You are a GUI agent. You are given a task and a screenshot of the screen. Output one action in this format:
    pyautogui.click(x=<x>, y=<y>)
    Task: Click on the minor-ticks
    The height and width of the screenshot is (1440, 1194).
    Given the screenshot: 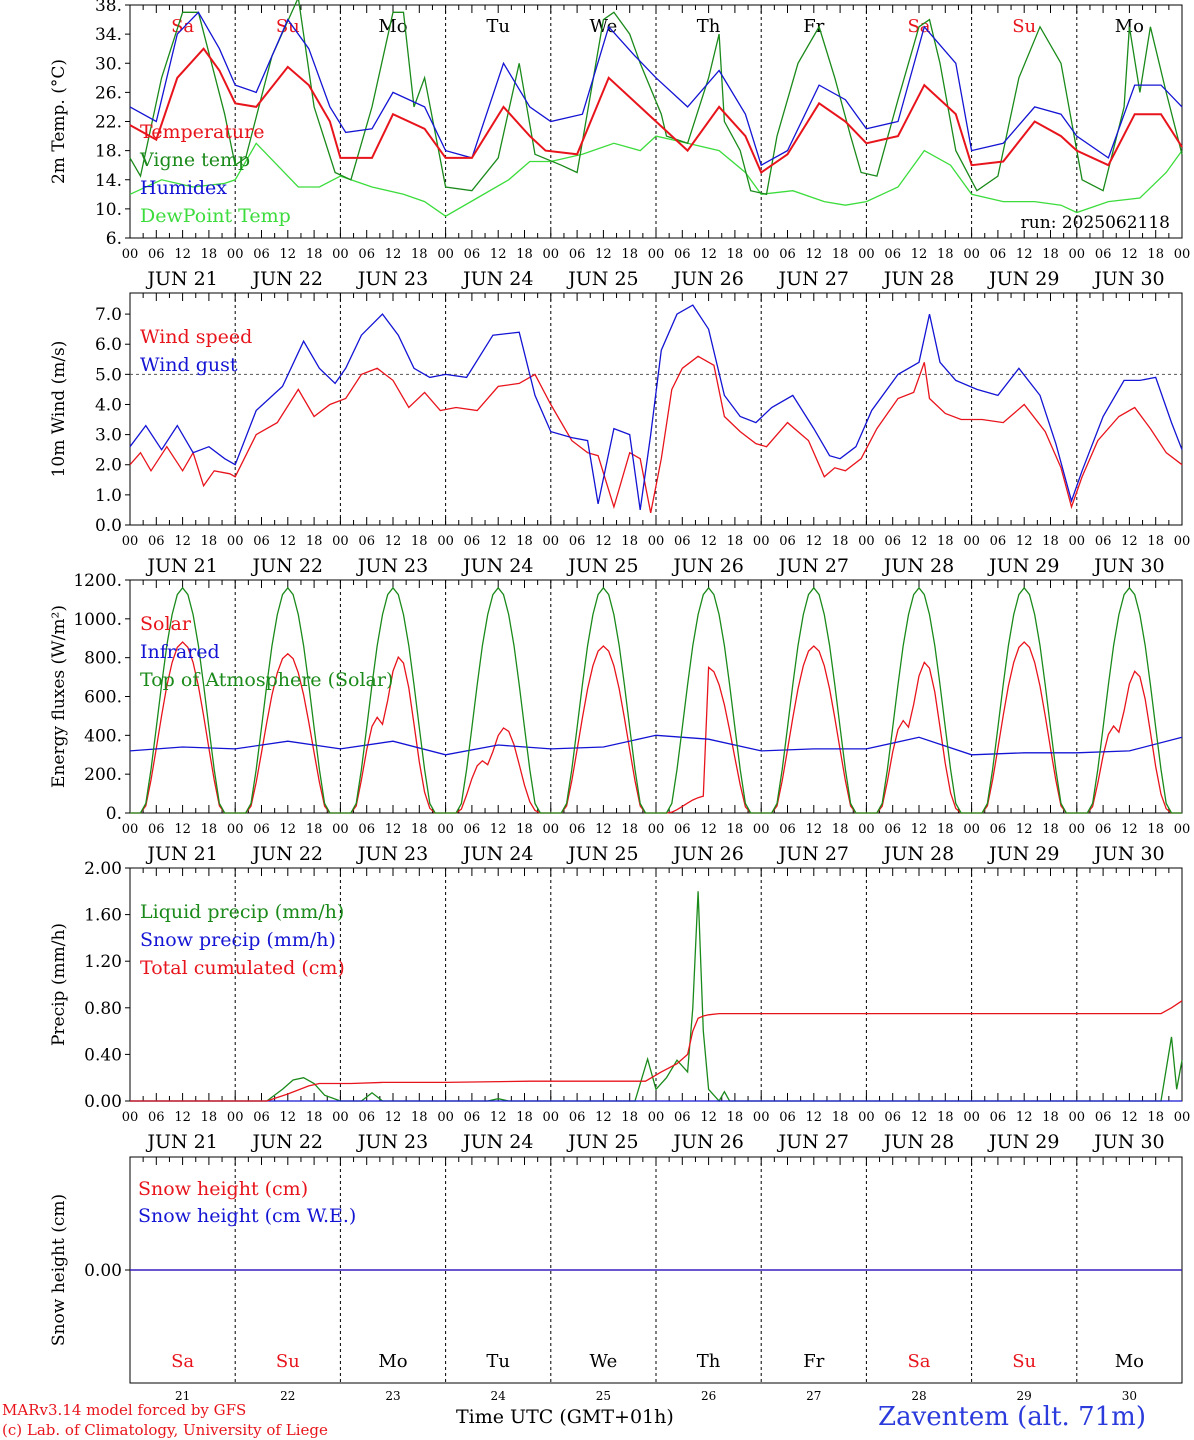 What is the action you would take?
    pyautogui.click(x=656, y=409)
    